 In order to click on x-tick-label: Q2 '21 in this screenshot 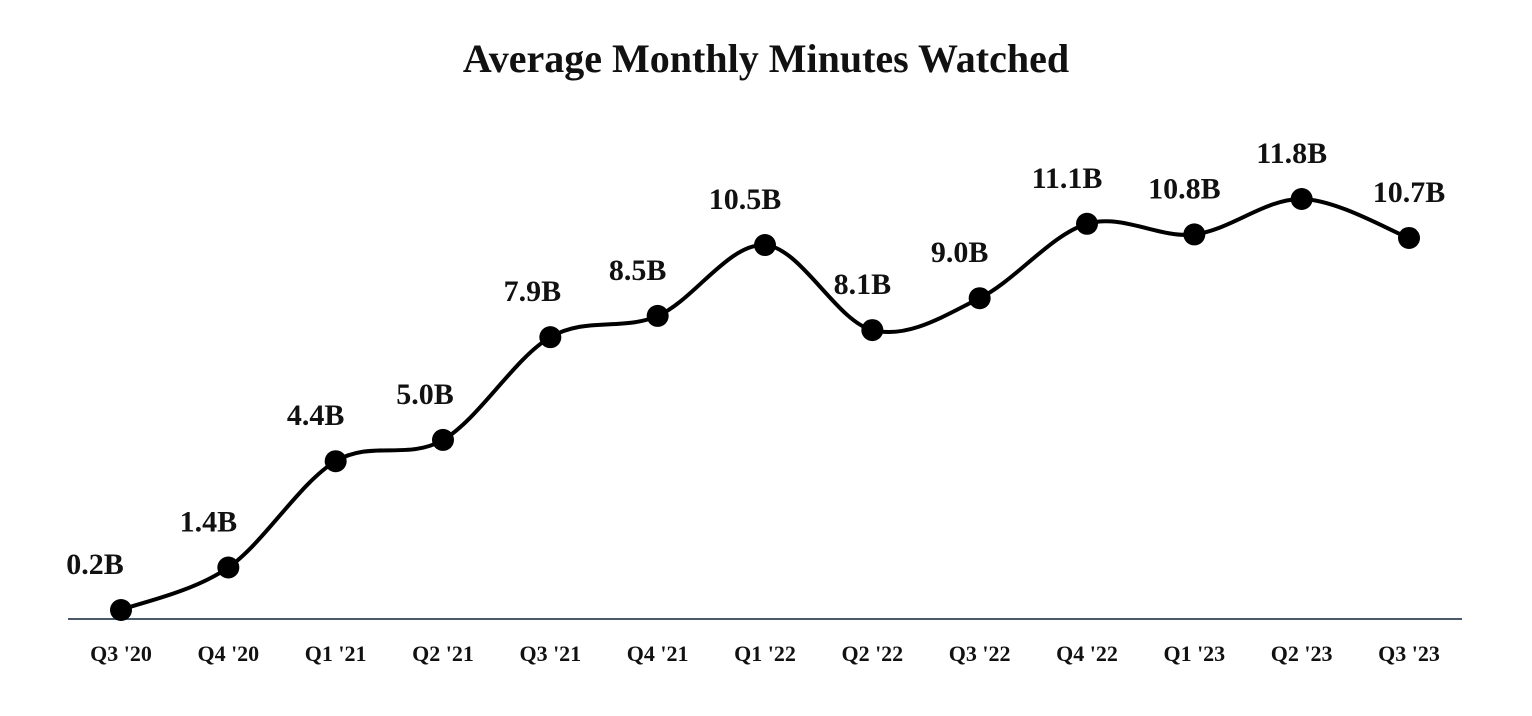, I will do `click(443, 653)`.